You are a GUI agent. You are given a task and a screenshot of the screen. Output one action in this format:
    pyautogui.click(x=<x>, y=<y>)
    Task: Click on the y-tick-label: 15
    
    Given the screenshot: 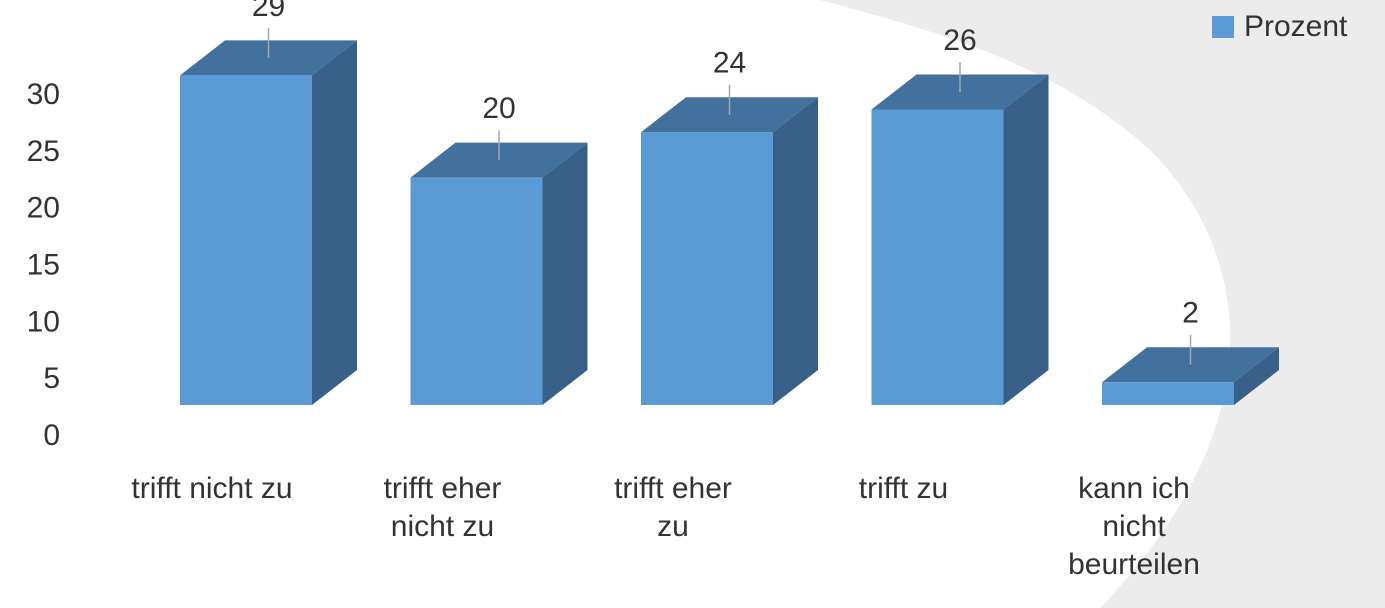 What is the action you would take?
    pyautogui.click(x=43, y=264)
    